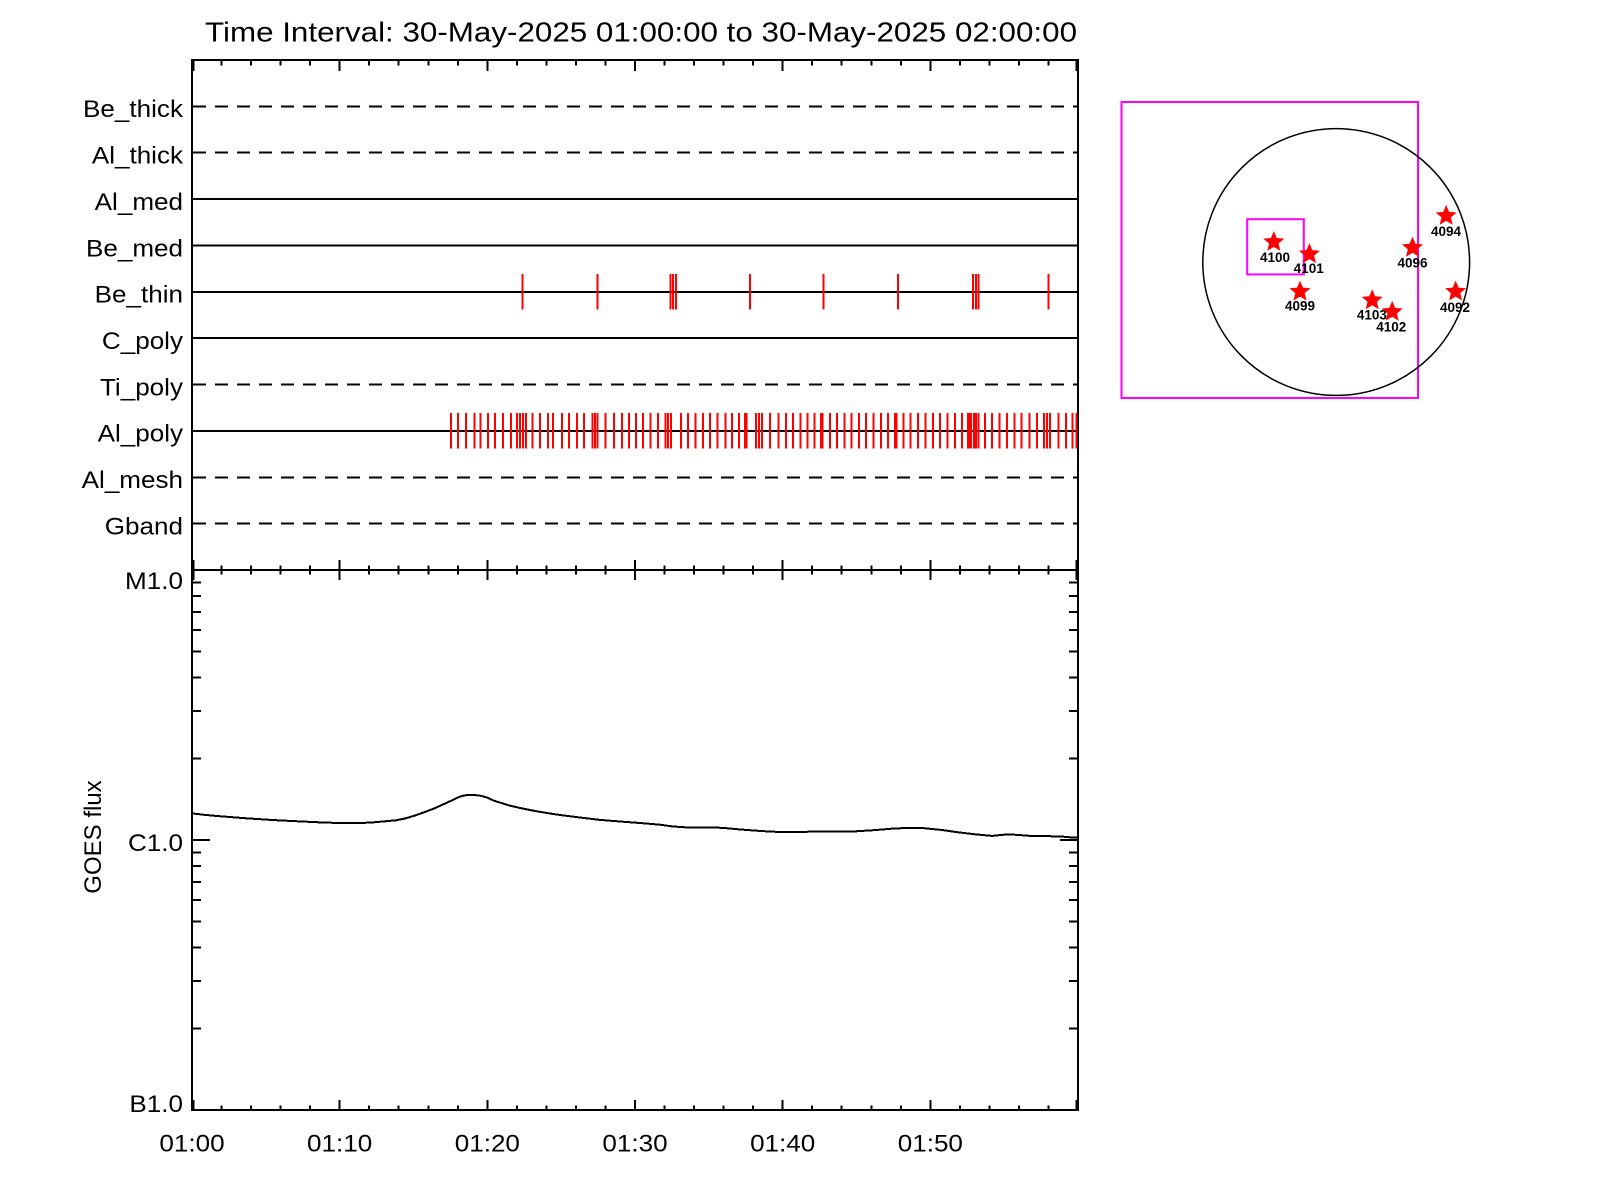 The width and height of the screenshot is (1600, 1200). Describe the element at coordinates (1372, 315) in the screenshot. I see `svg-text: 4103` at that location.